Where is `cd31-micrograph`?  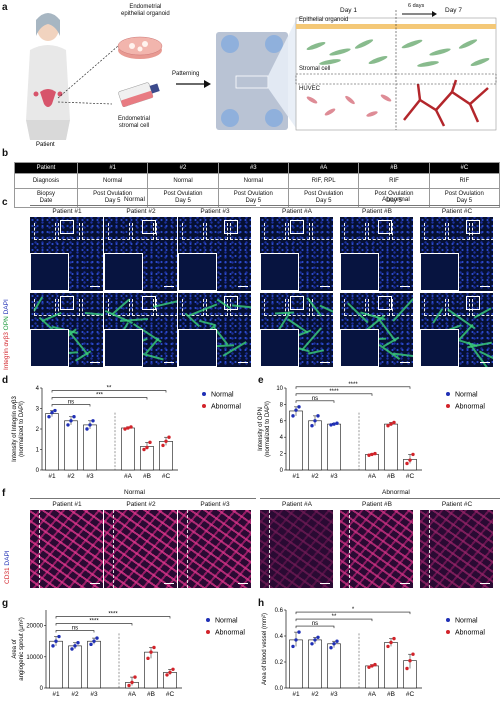
cd31-micrograph is located at coordinates (214, 549).